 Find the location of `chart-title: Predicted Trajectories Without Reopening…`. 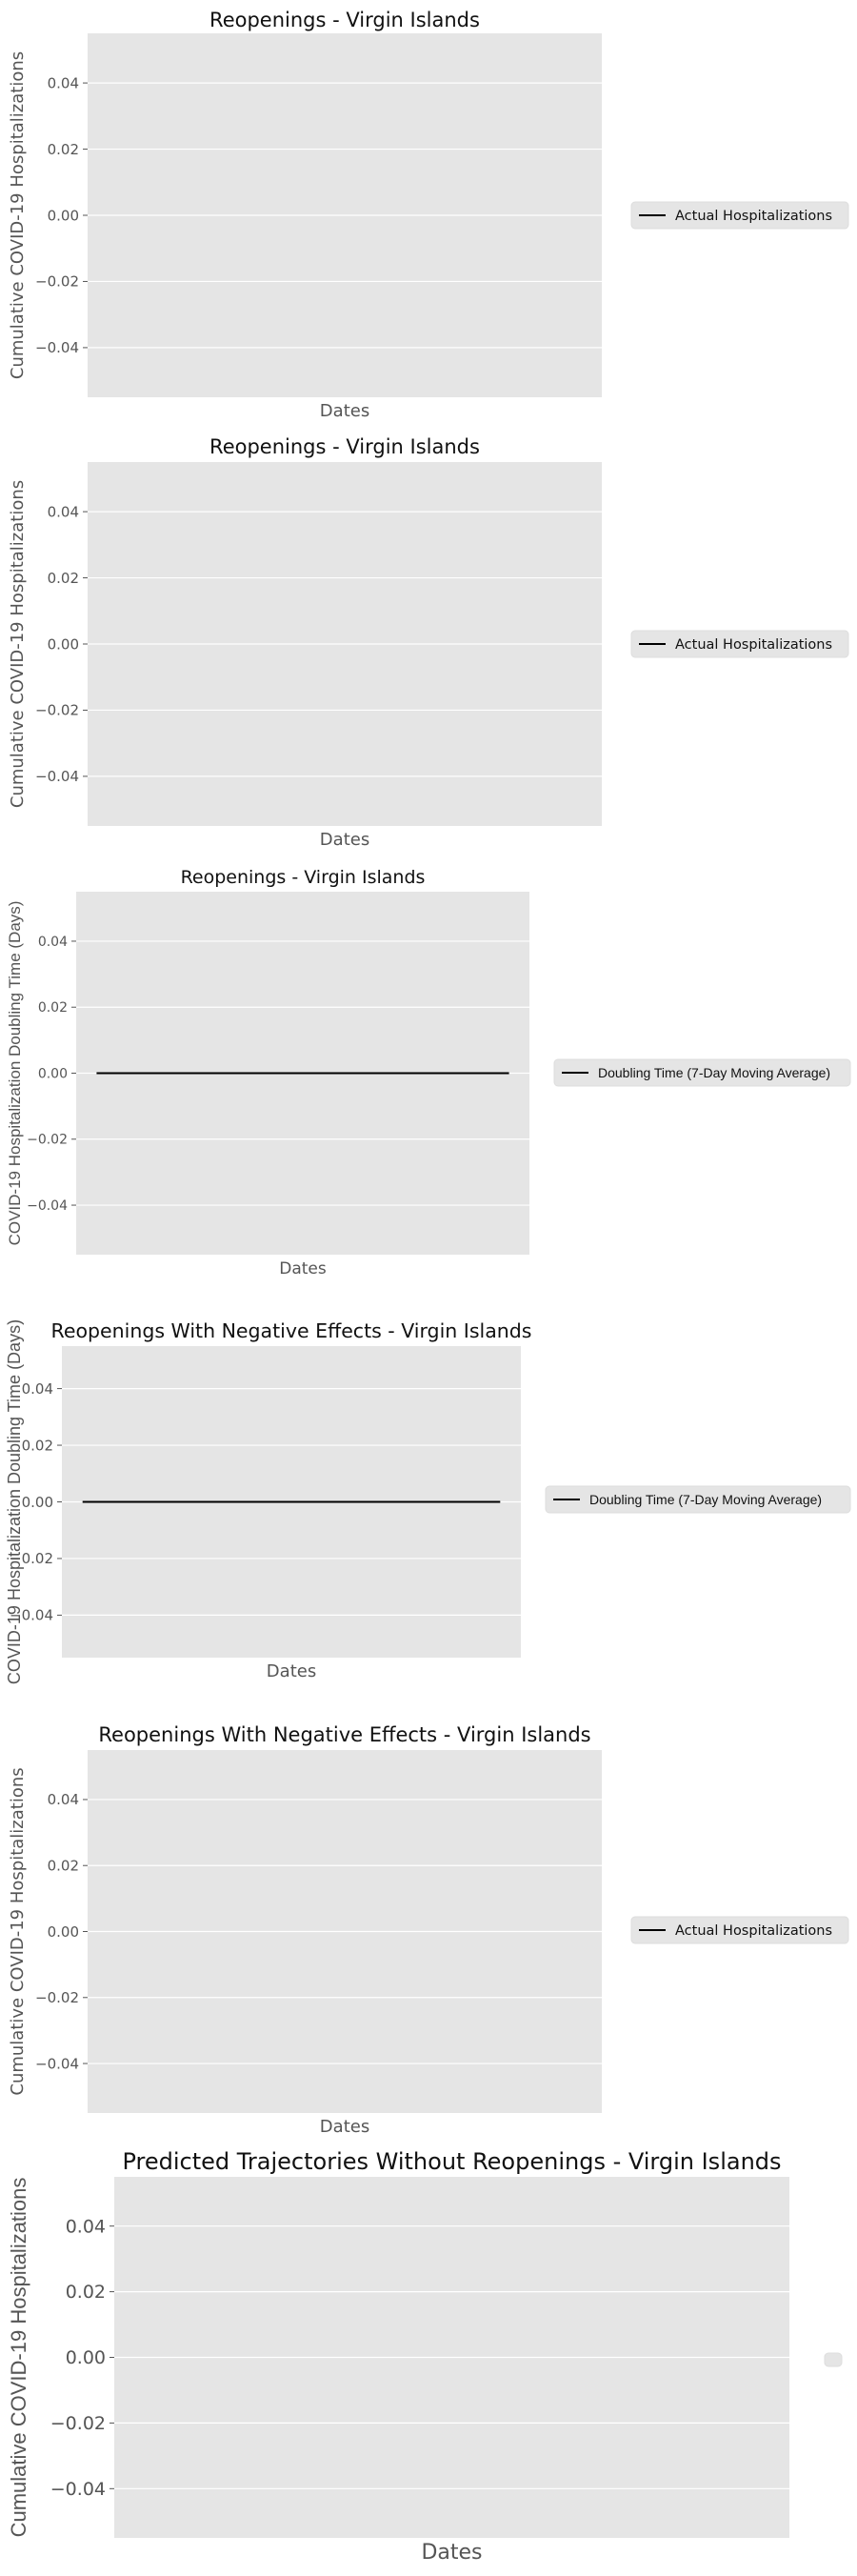

chart-title: Predicted Trajectories Without Reopening… is located at coordinates (451, 2162).